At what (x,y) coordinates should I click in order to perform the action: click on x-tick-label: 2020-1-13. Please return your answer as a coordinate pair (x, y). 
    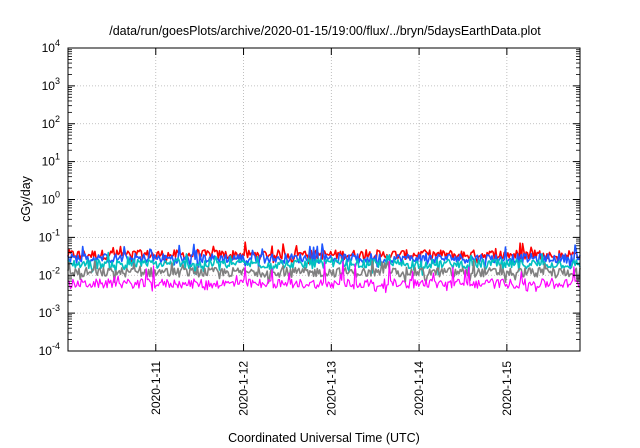
    Looking at the image, I should click on (331, 388).